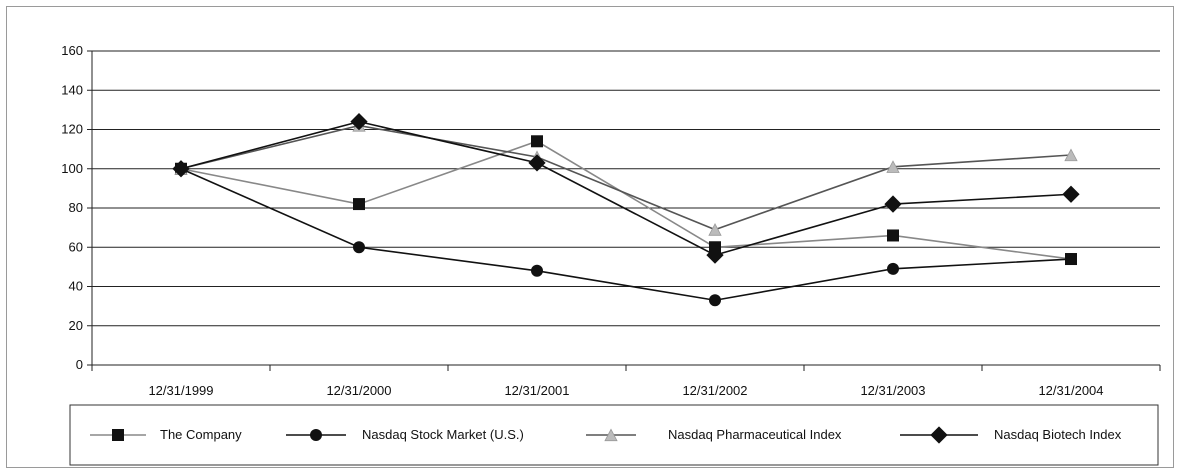  What do you see at coordinates (76, 286) in the screenshot?
I see `y-tick-label: 40` at bounding box center [76, 286].